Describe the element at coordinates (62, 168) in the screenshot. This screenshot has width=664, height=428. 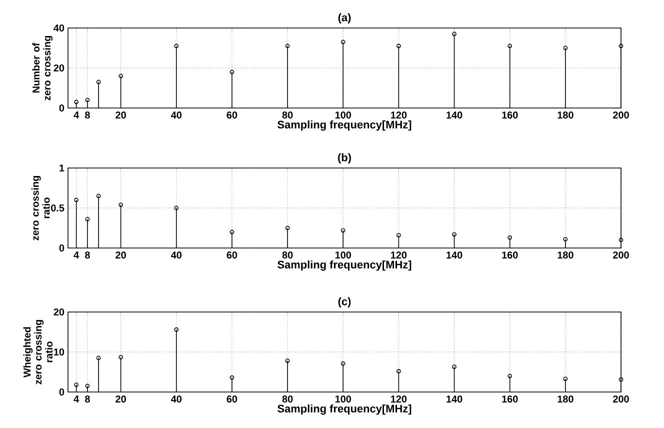
I see `y-tick-label: 1` at that location.